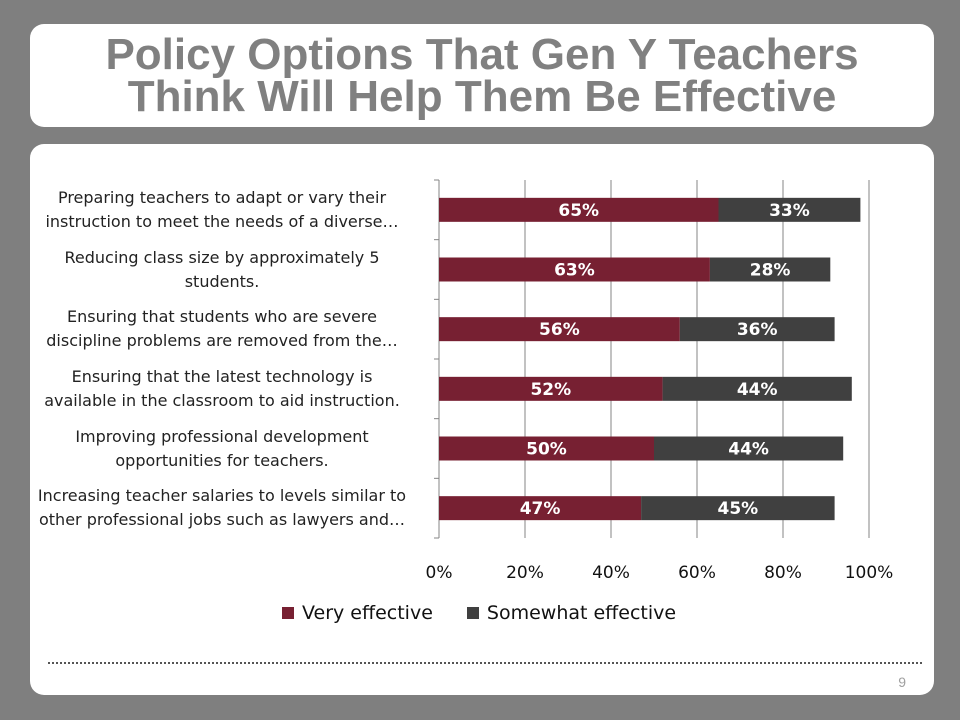  I want to click on footer-divider, so click(485, 663).